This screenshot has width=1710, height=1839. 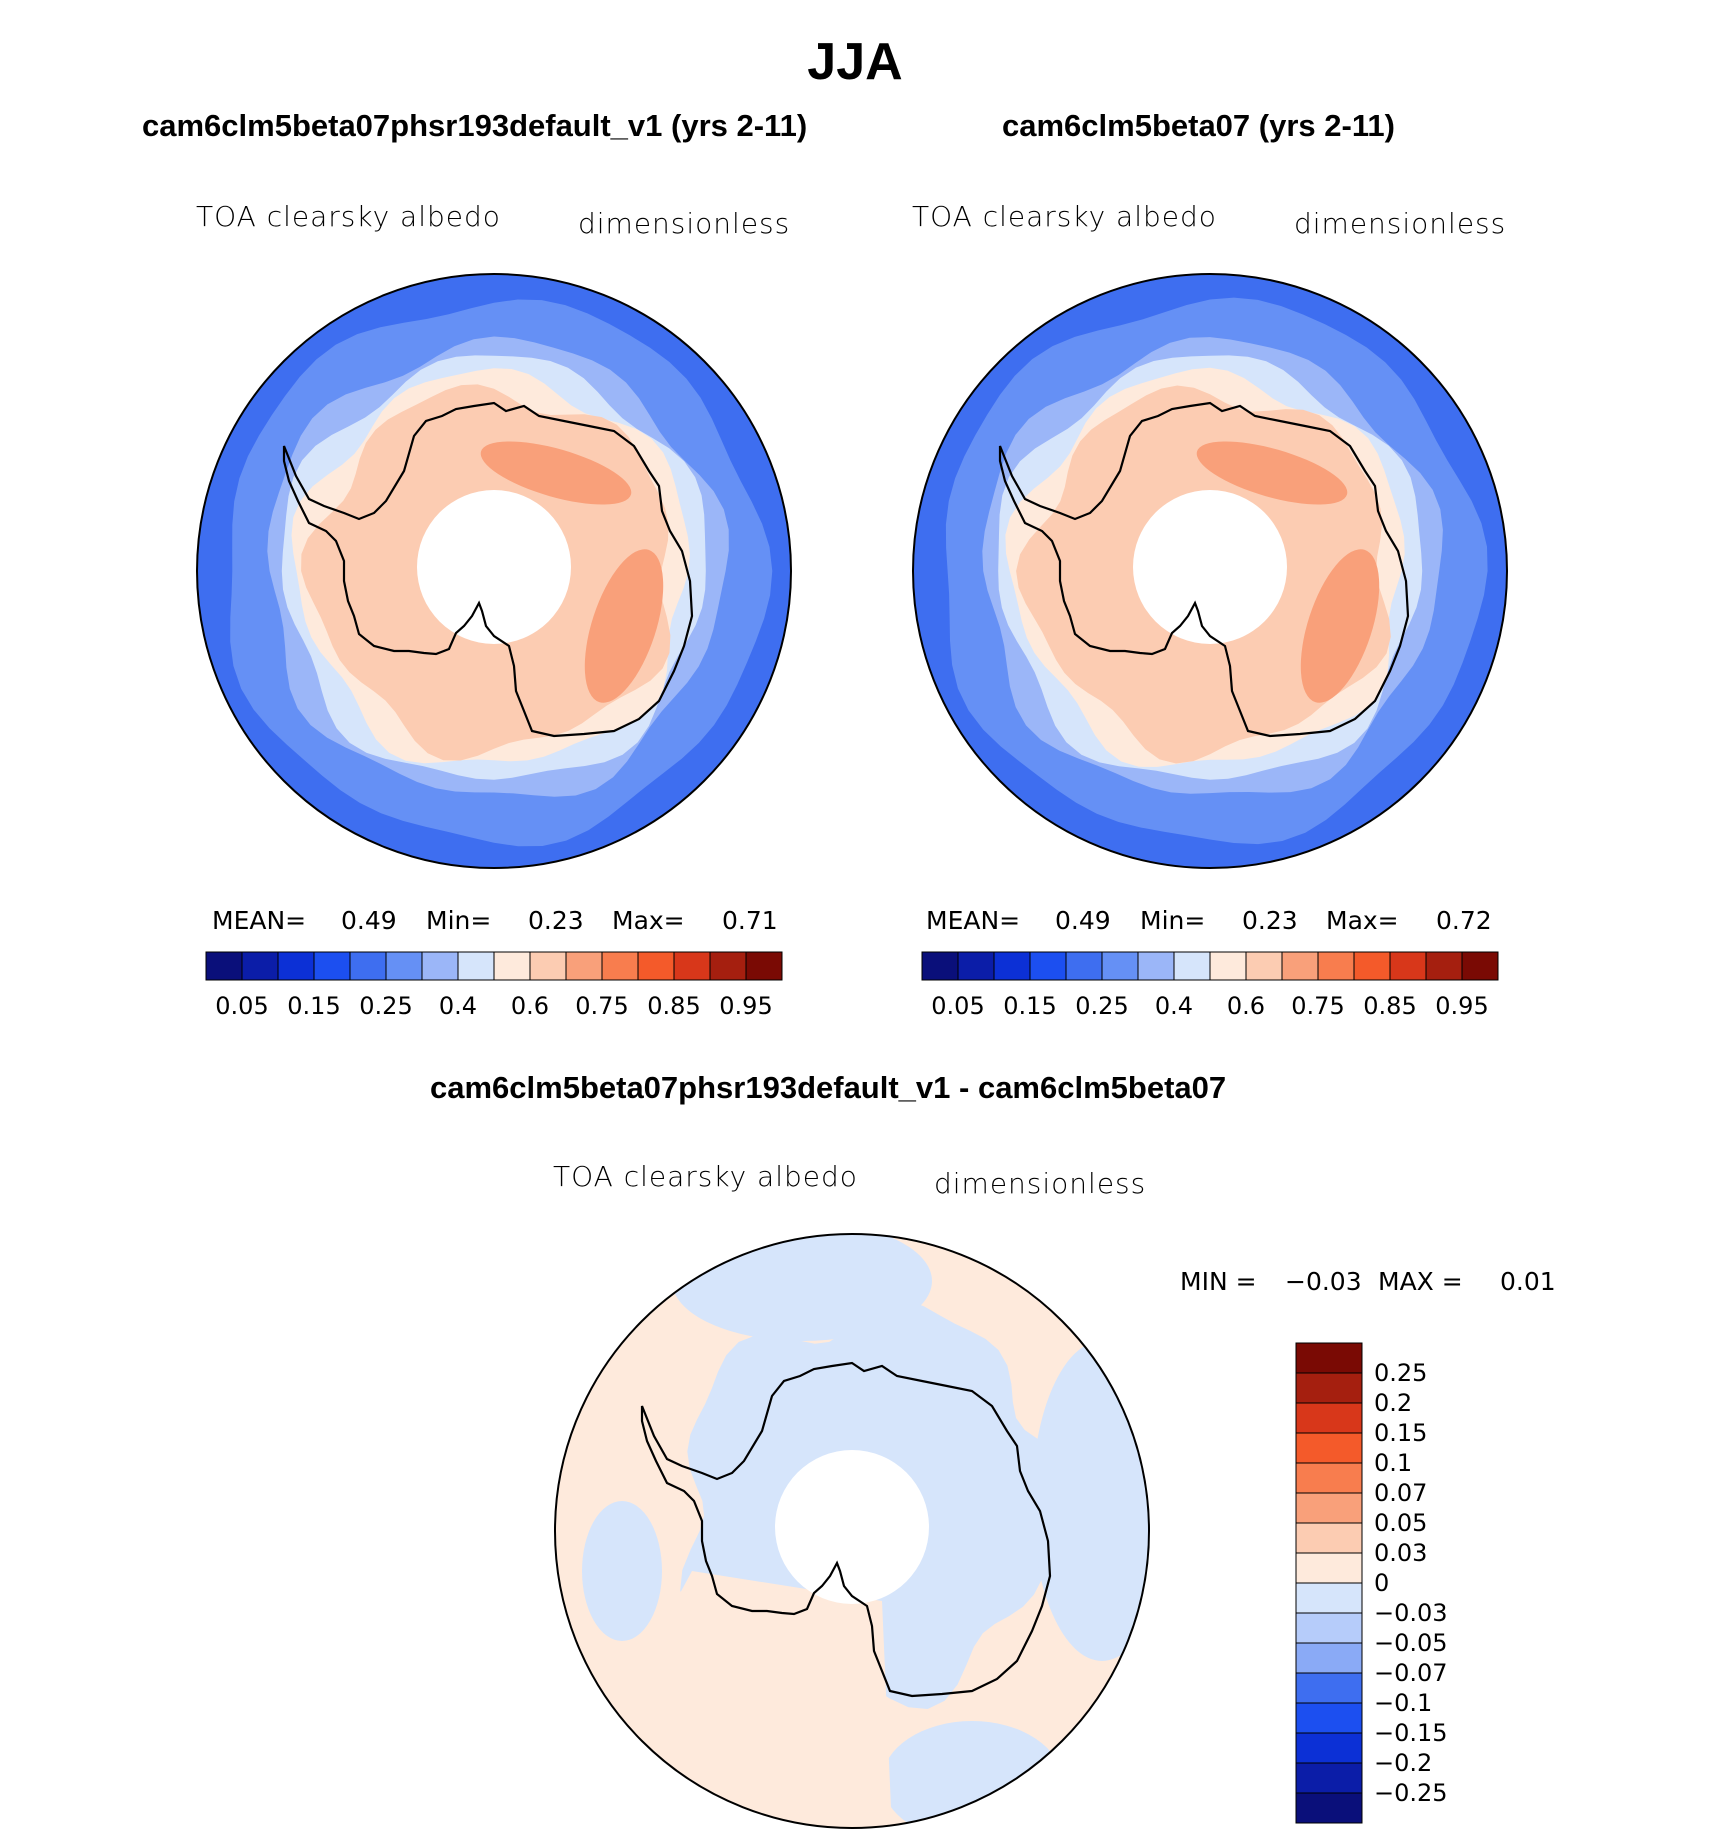 I want to click on diff-min-value: −0.03, so click(x=1323, y=1281).